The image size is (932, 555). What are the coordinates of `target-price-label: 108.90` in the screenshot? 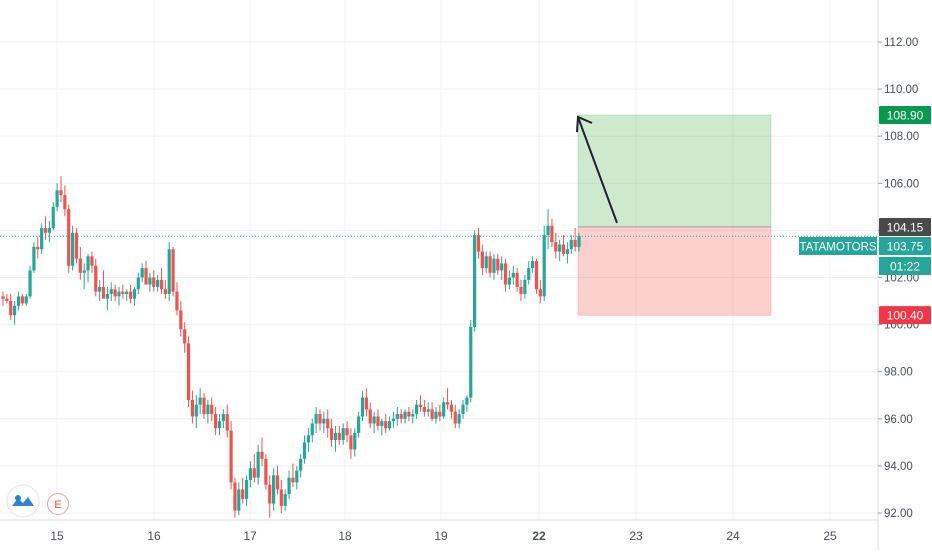 It's located at (905, 115).